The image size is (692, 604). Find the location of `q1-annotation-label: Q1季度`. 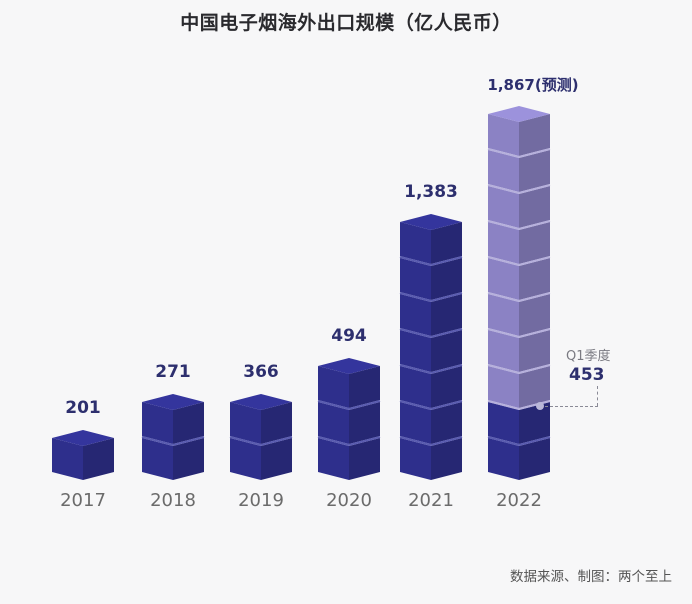

q1-annotation-label: Q1季度 is located at coordinates (588, 356).